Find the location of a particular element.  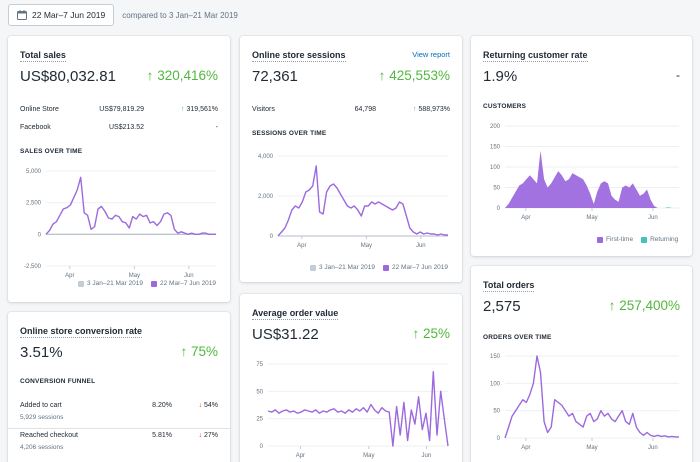

legend-label: Returning is located at coordinates (664, 239).